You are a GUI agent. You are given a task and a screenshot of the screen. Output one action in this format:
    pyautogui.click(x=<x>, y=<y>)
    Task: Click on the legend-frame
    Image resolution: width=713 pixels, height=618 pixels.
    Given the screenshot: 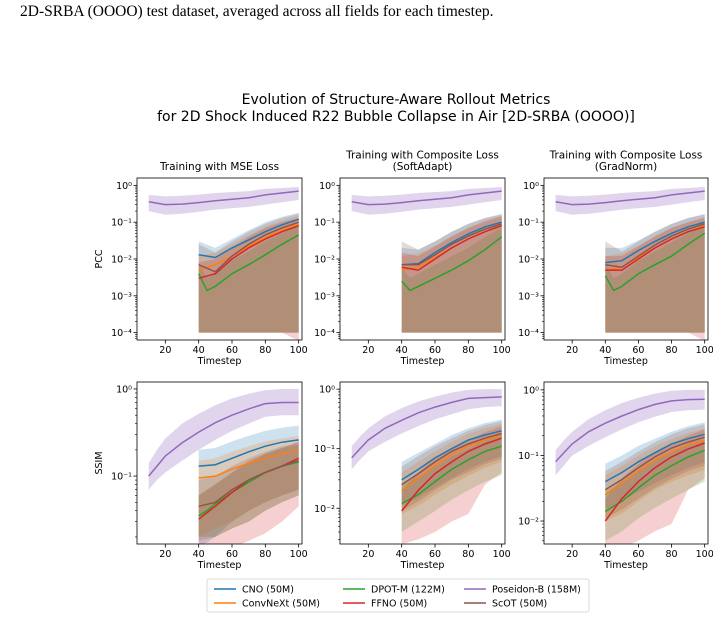 What is the action you would take?
    pyautogui.click(x=398, y=595)
    